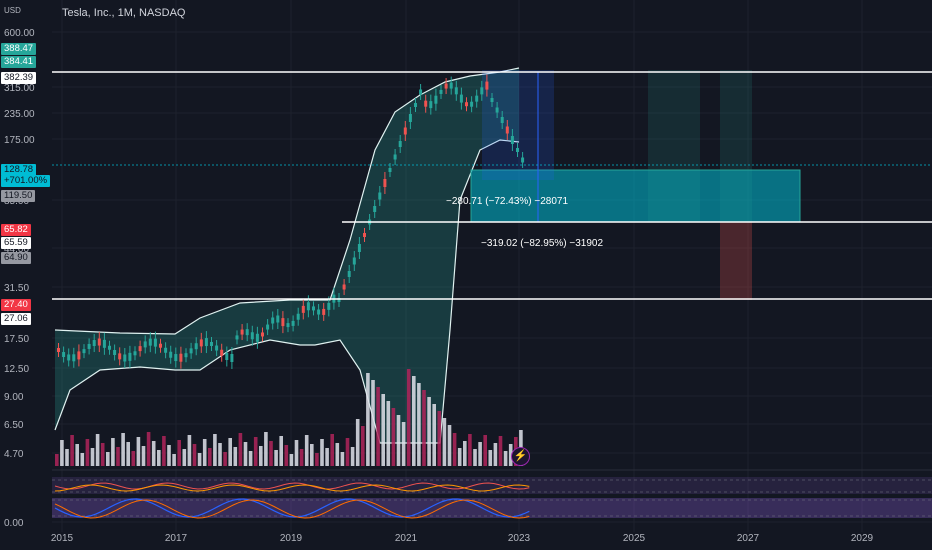  What do you see at coordinates (16, 288) in the screenshot?
I see `price-tick-label: 31.50` at bounding box center [16, 288].